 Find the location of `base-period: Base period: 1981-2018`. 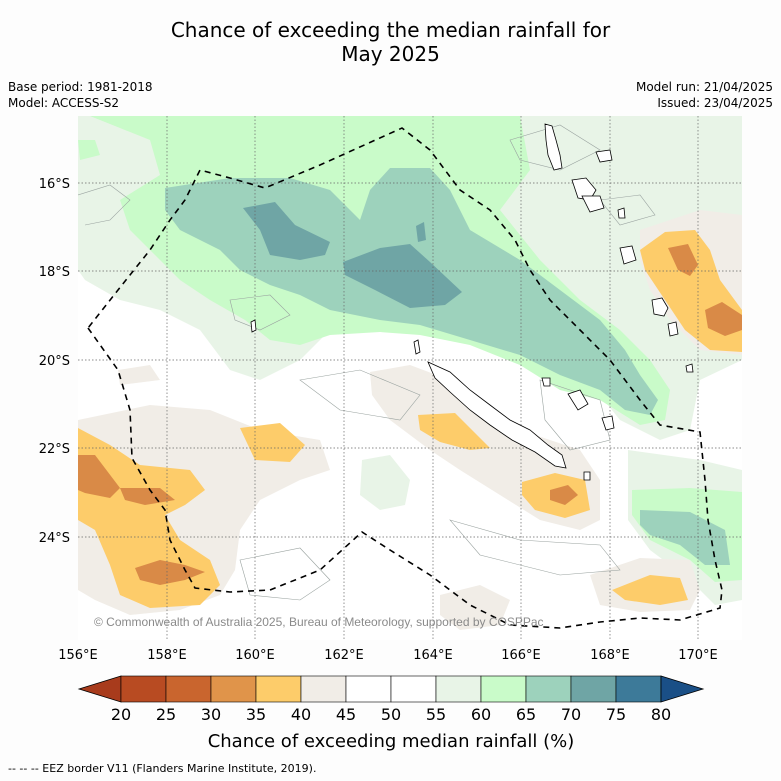

base-period: Base period: 1981-2018 is located at coordinates (80, 87).